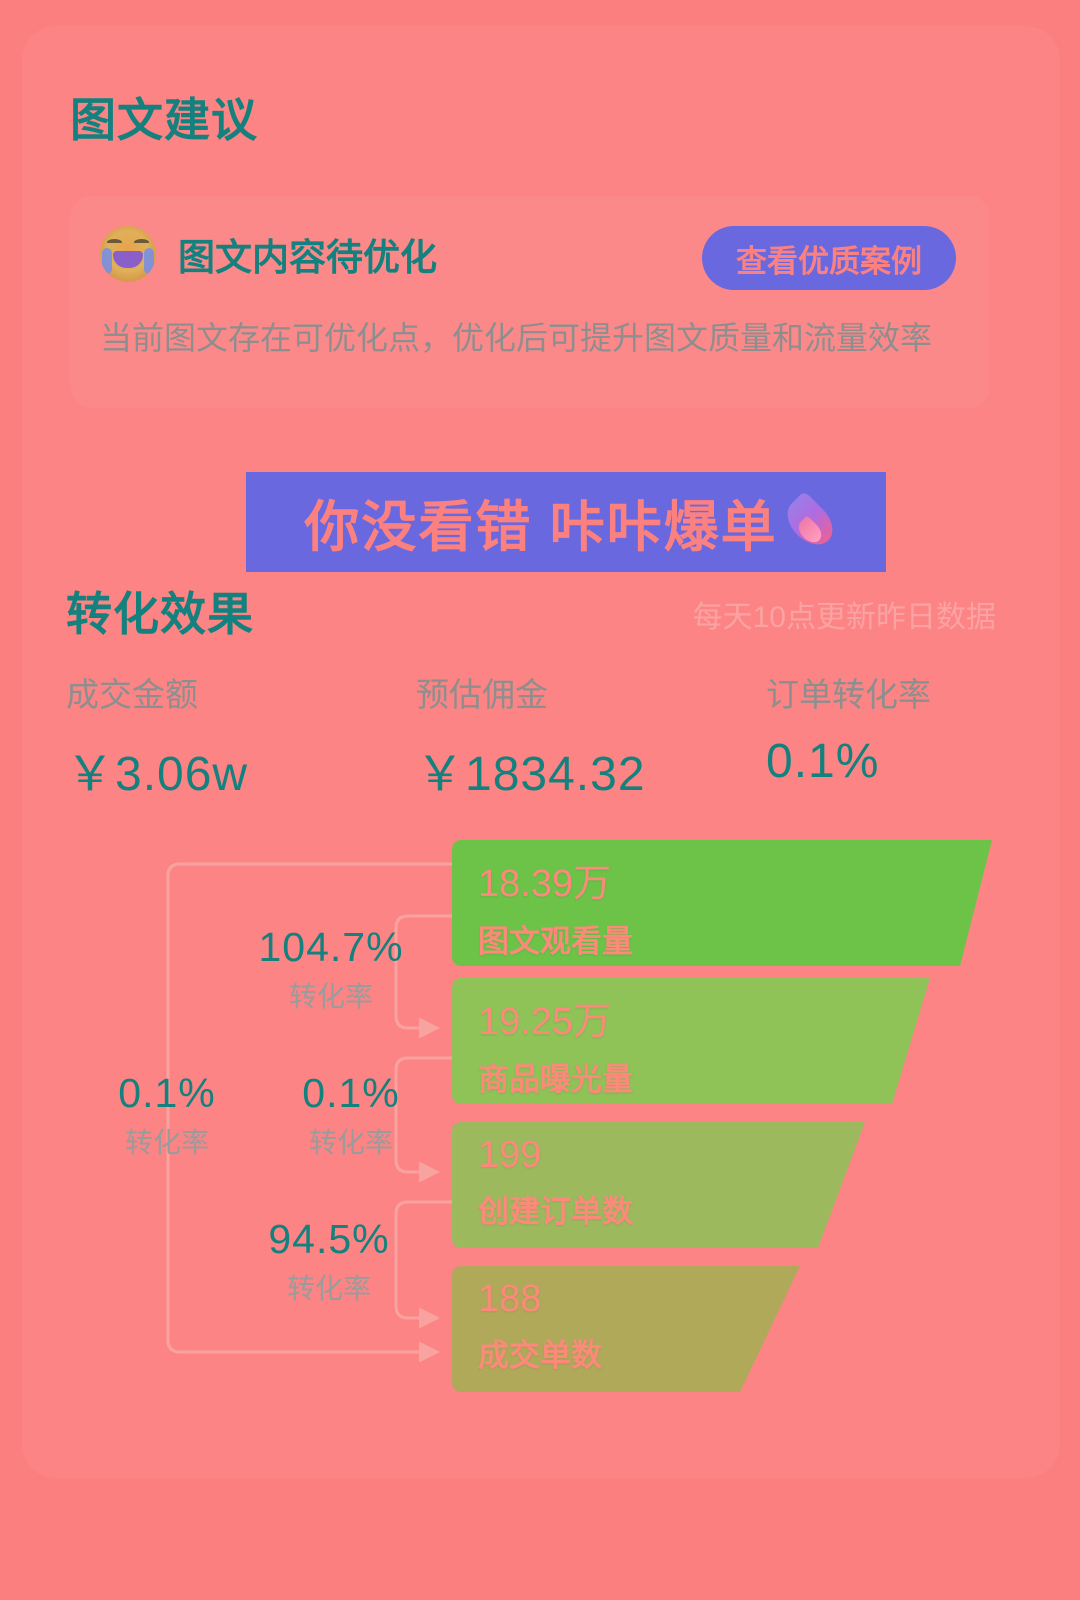 This screenshot has height=1600, width=1080. Describe the element at coordinates (626, 1329) in the screenshot. I see `funnel-stage-4-shape` at that location.